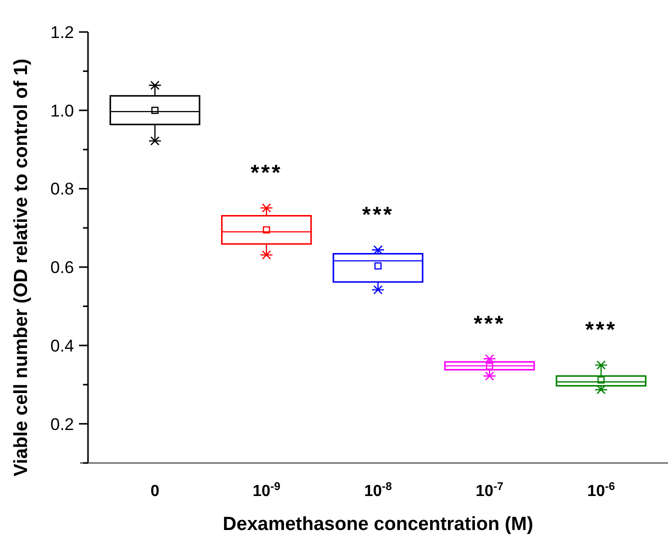 The image size is (670, 541). What do you see at coordinates (155, 491) in the screenshot?
I see `x-tick-label: 0` at bounding box center [155, 491].